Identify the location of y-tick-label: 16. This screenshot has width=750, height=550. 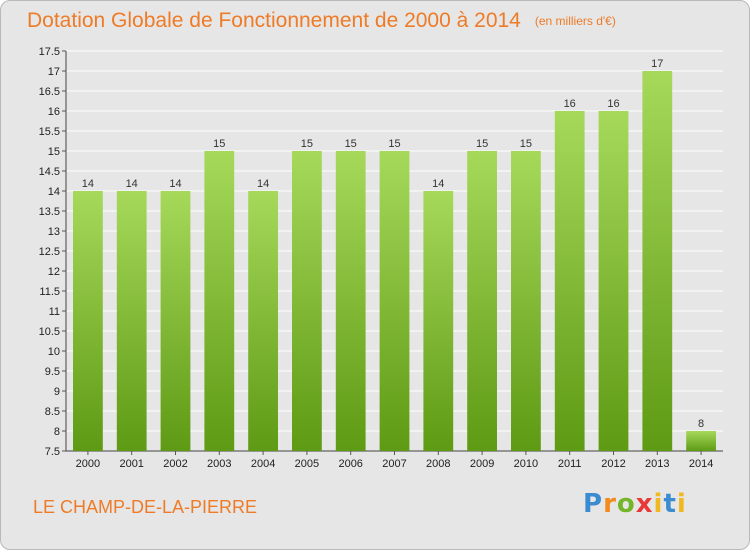
(54, 112).